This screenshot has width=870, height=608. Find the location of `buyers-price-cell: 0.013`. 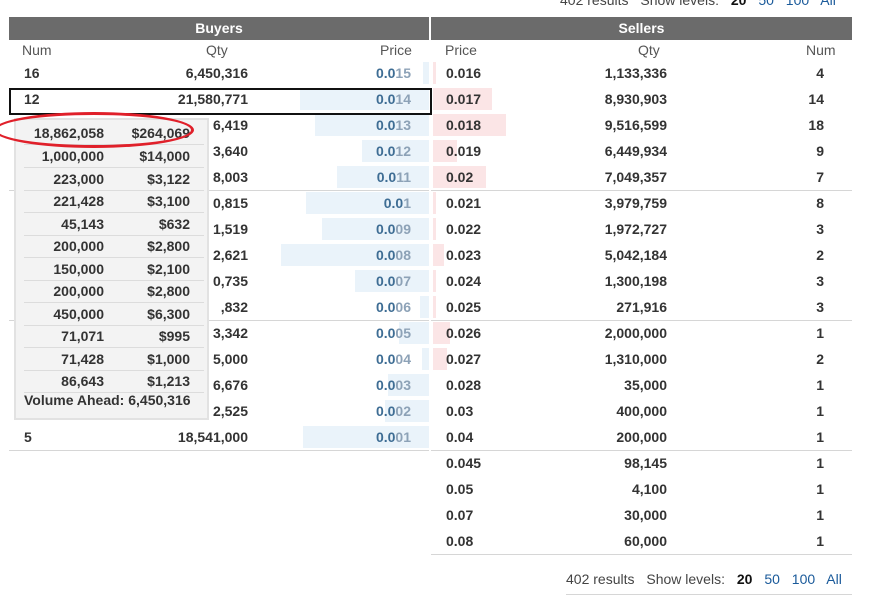

buyers-price-cell: 0.013 is located at coordinates (393, 125).